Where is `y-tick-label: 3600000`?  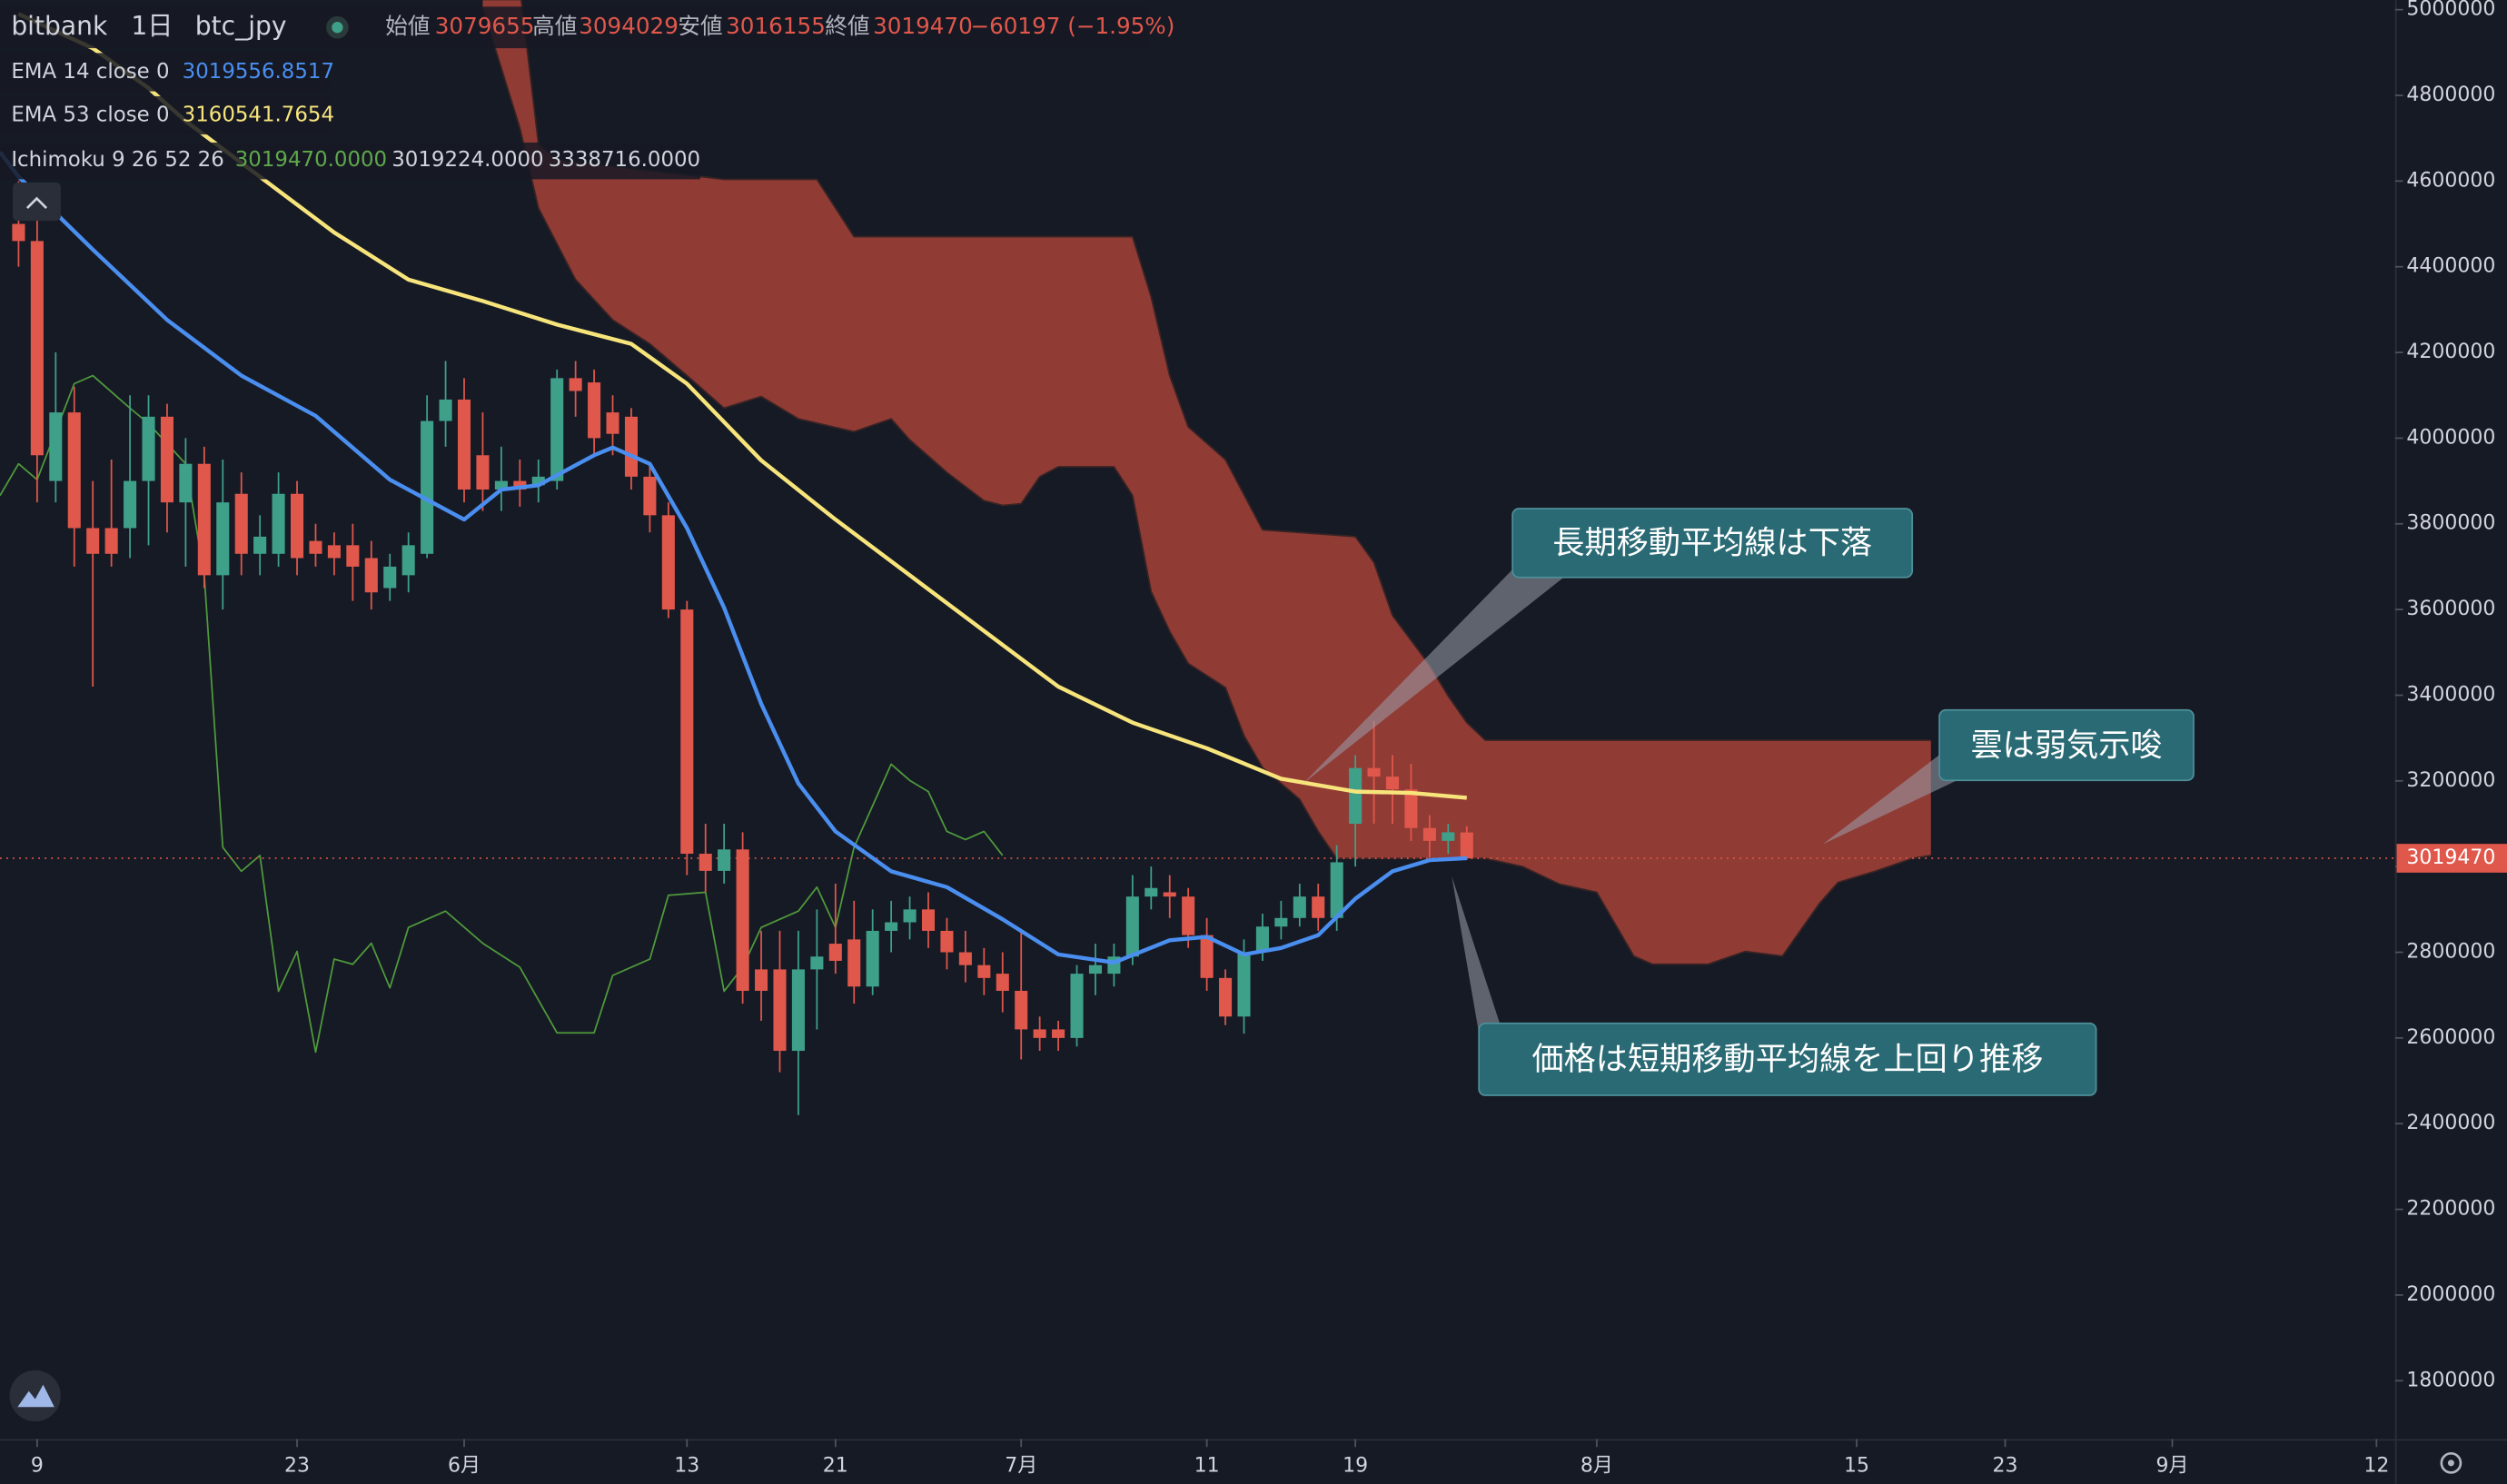
y-tick-label: 3600000 is located at coordinates (2450, 609).